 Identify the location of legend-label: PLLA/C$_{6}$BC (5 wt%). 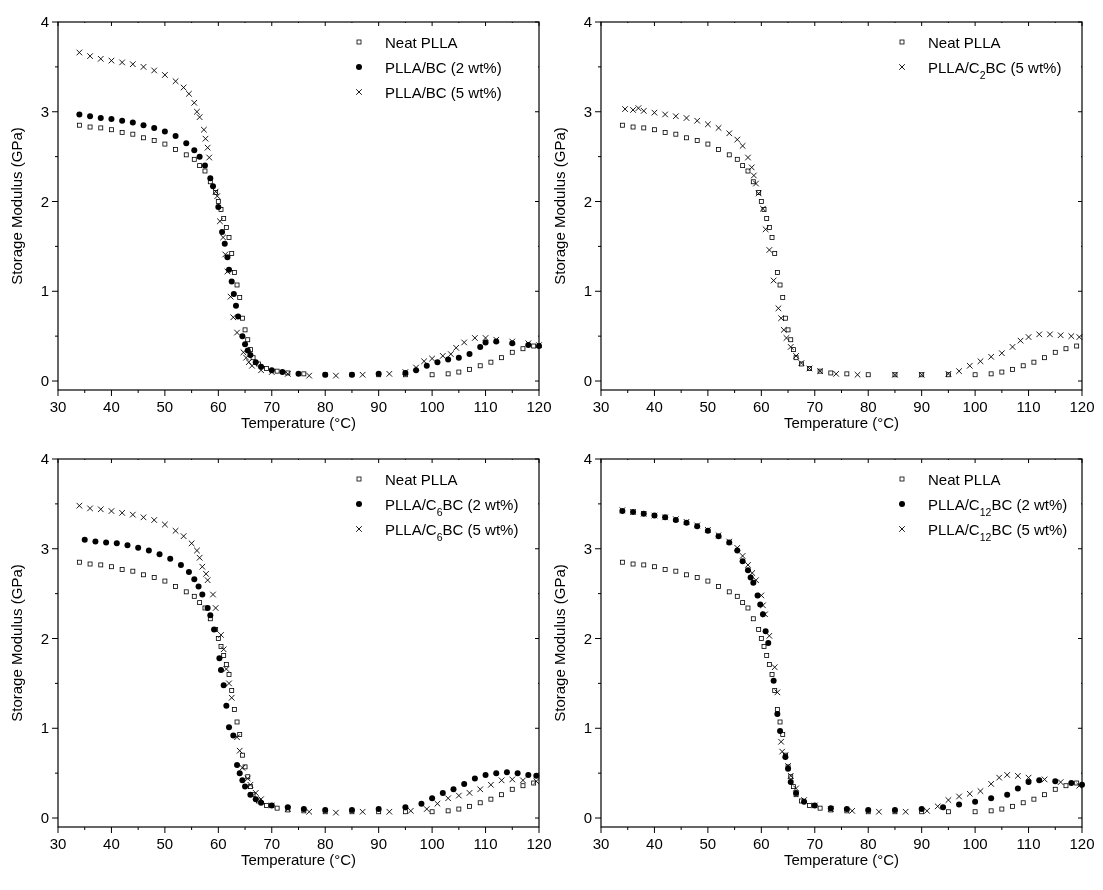
(452, 532).